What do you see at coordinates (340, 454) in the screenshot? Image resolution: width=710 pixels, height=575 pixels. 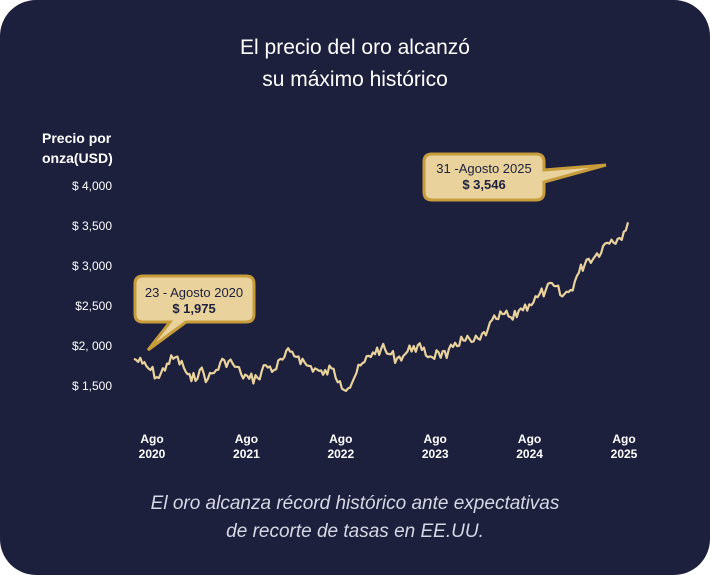 I see `x-tick-year: 2022` at bounding box center [340, 454].